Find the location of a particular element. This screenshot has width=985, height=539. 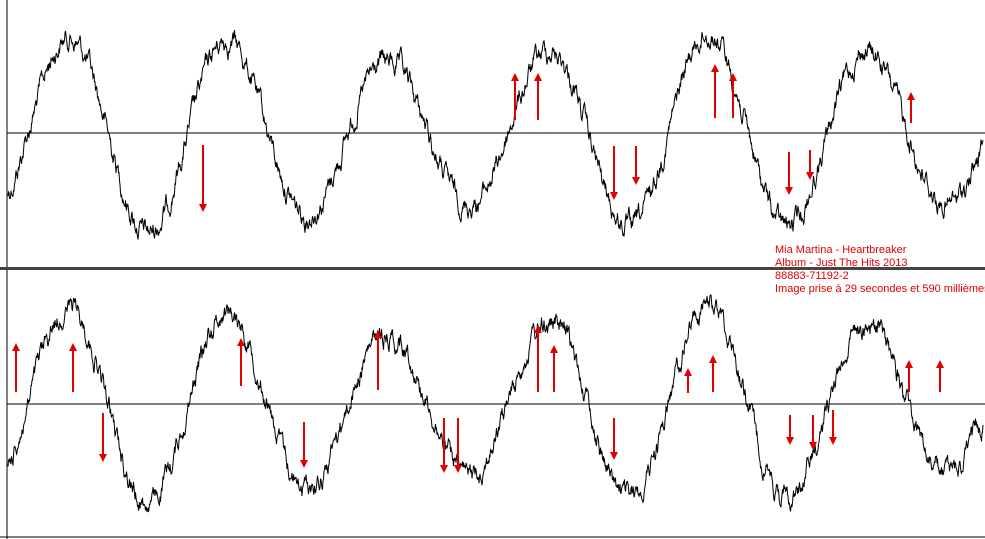

annotation-line: Album - Just The Hits 2013 is located at coordinates (841, 263).